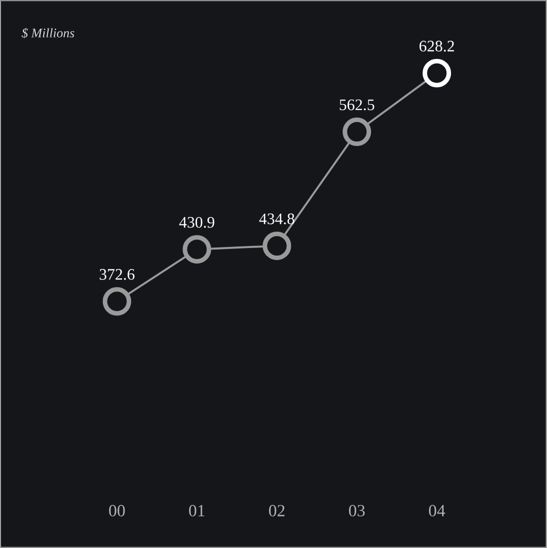 The height and width of the screenshot is (548, 547). What do you see at coordinates (357, 510) in the screenshot?
I see `x-tick-label: 03` at bounding box center [357, 510].